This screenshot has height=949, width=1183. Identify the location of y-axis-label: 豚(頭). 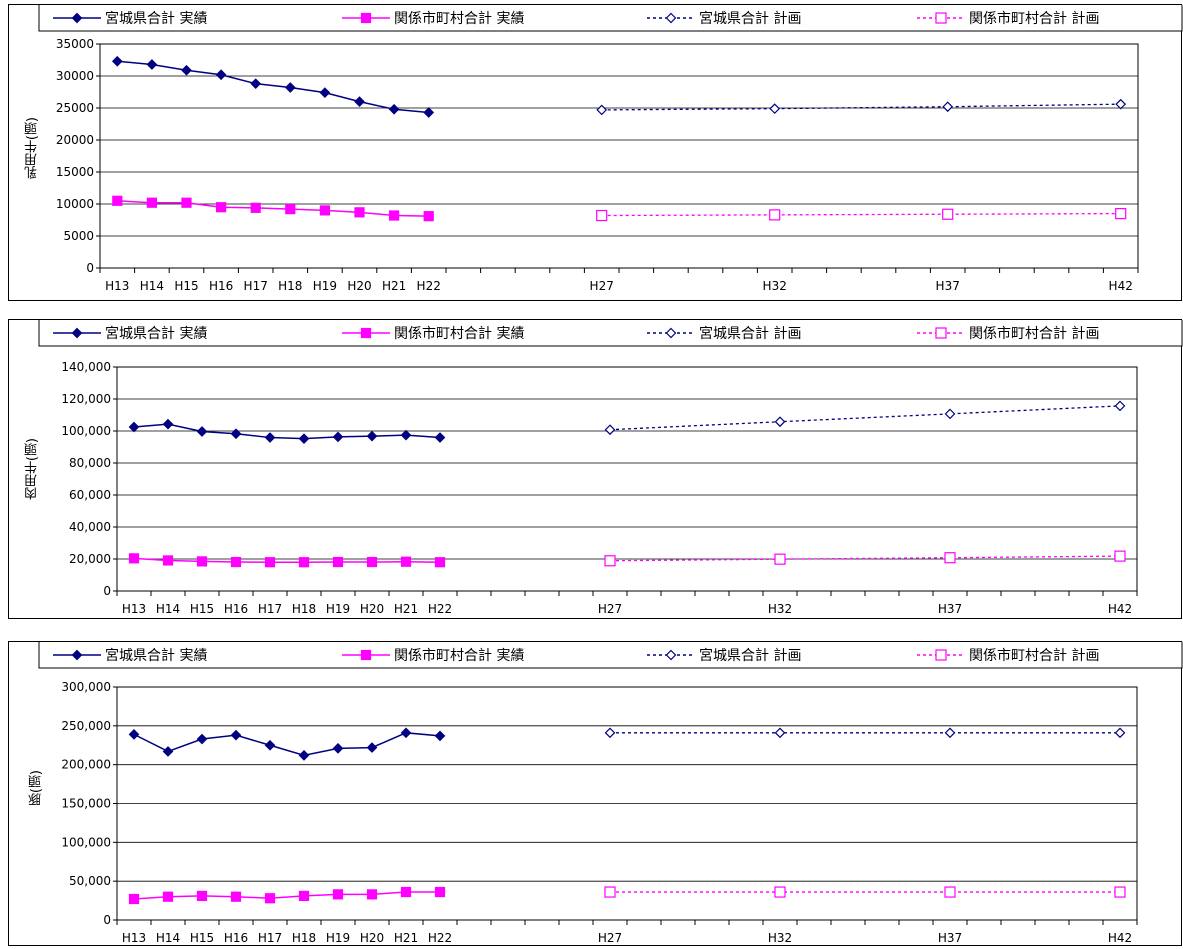
(36, 788).